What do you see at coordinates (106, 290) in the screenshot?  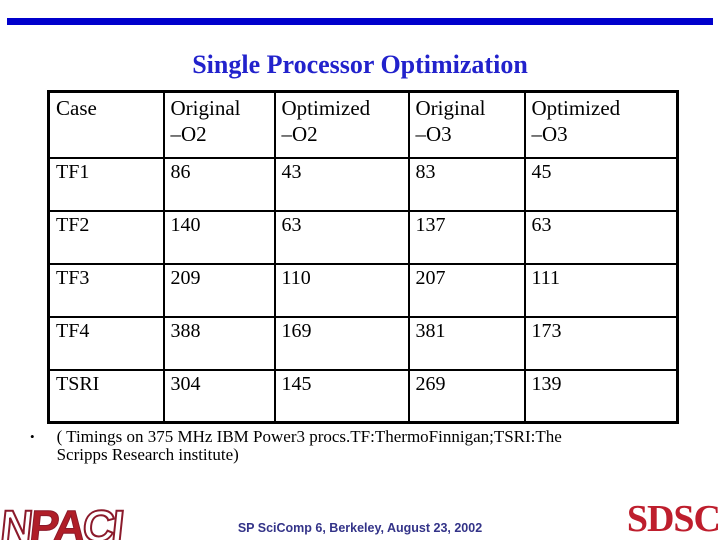 I see `case-cell: TF3` at bounding box center [106, 290].